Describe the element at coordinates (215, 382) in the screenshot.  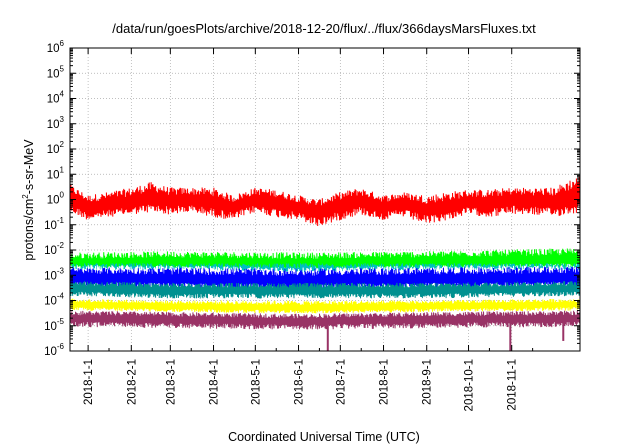
I see `x-tick-label: 2018-4-1` at that location.